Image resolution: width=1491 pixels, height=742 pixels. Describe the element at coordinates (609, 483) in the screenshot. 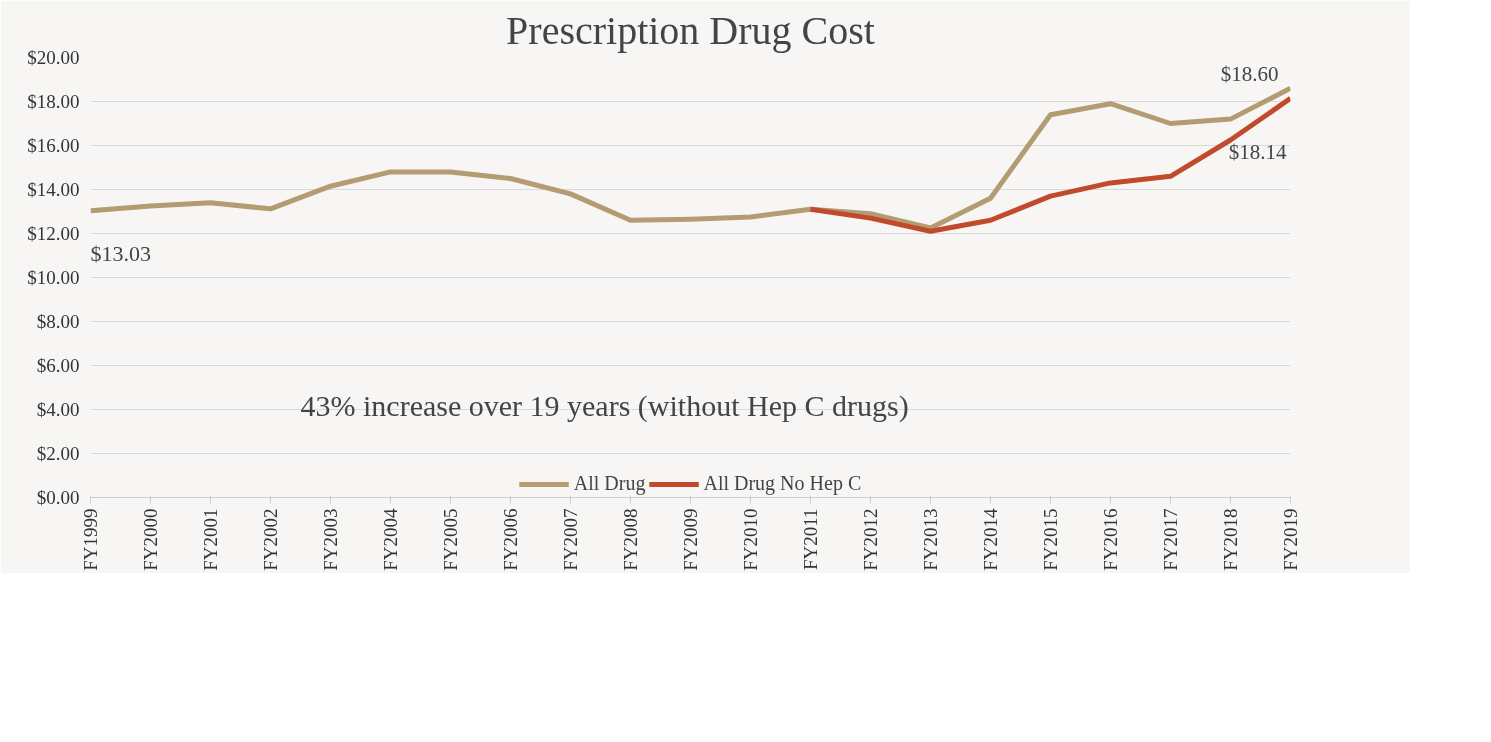

I see `legend-label: All Drug` at that location.